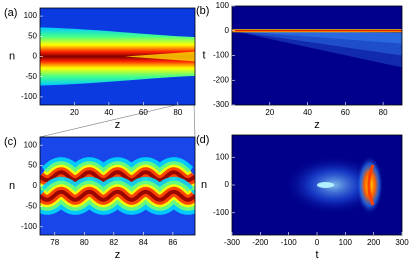 This screenshot has width=415, height=260. Describe the element at coordinates (202, 11) in the screenshot. I see `panel-label: (b)` at that location.